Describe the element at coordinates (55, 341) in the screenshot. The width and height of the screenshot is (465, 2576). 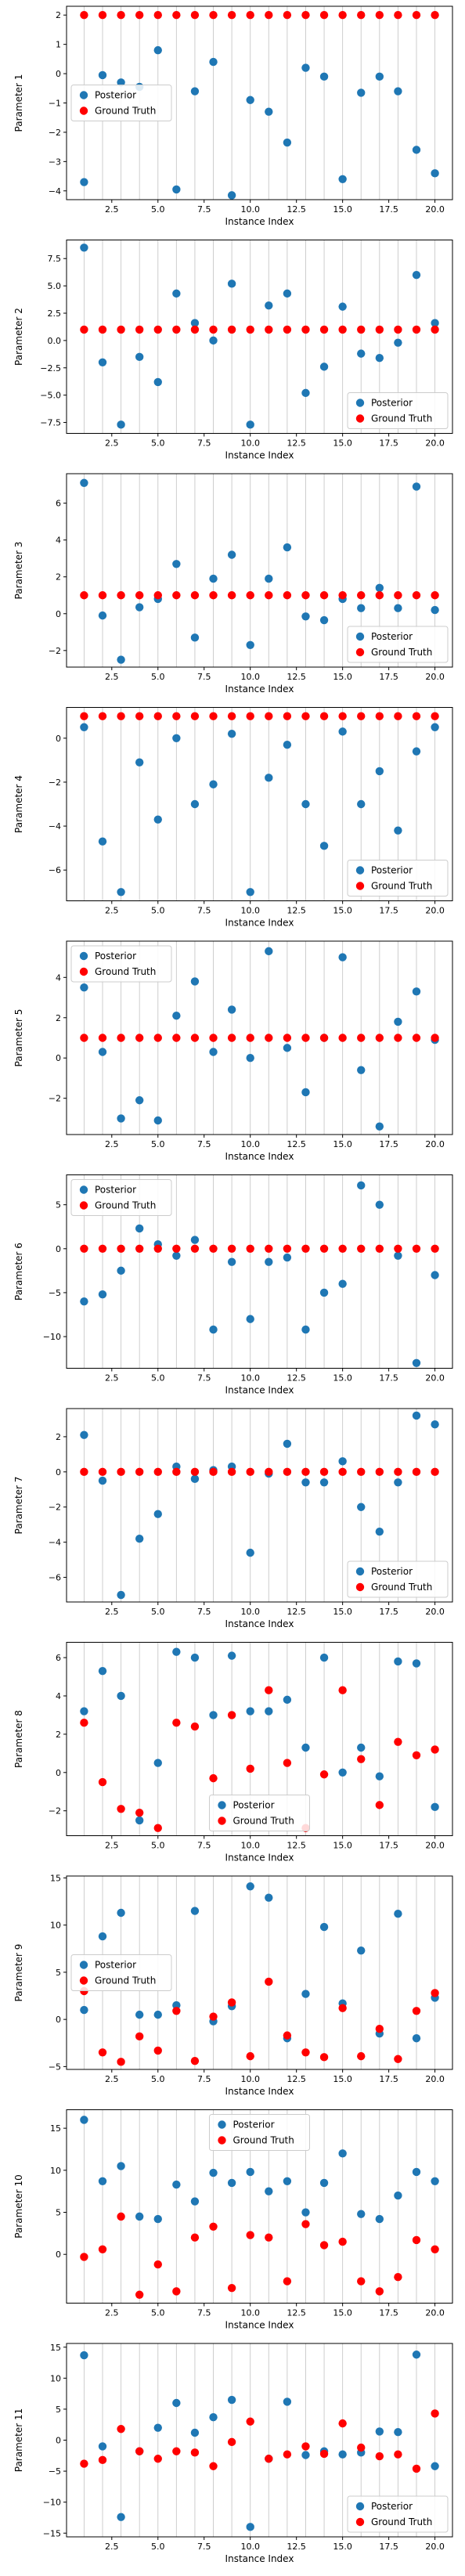
I see `y-tick-label: 0.0` at that location.